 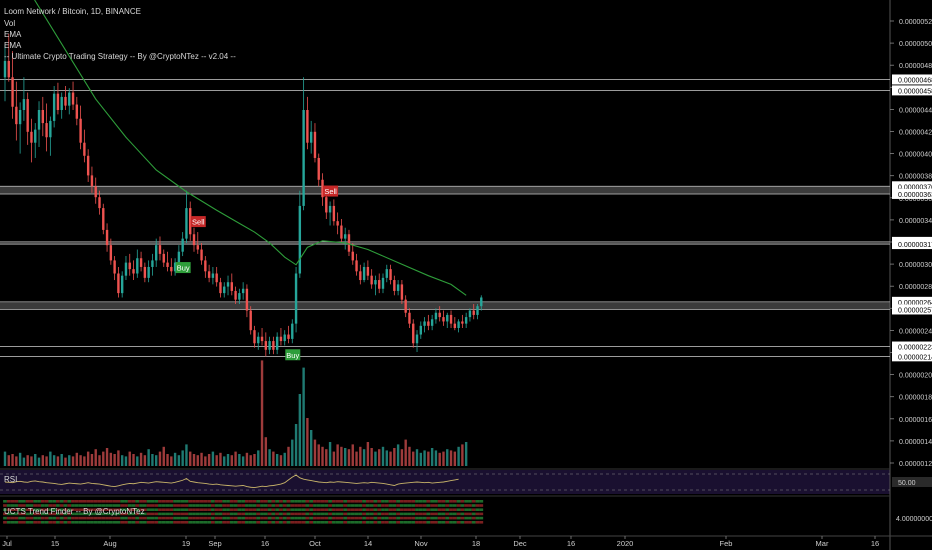 What do you see at coordinates (445, 482) in the screenshot?
I see `rsi-pane` at bounding box center [445, 482].